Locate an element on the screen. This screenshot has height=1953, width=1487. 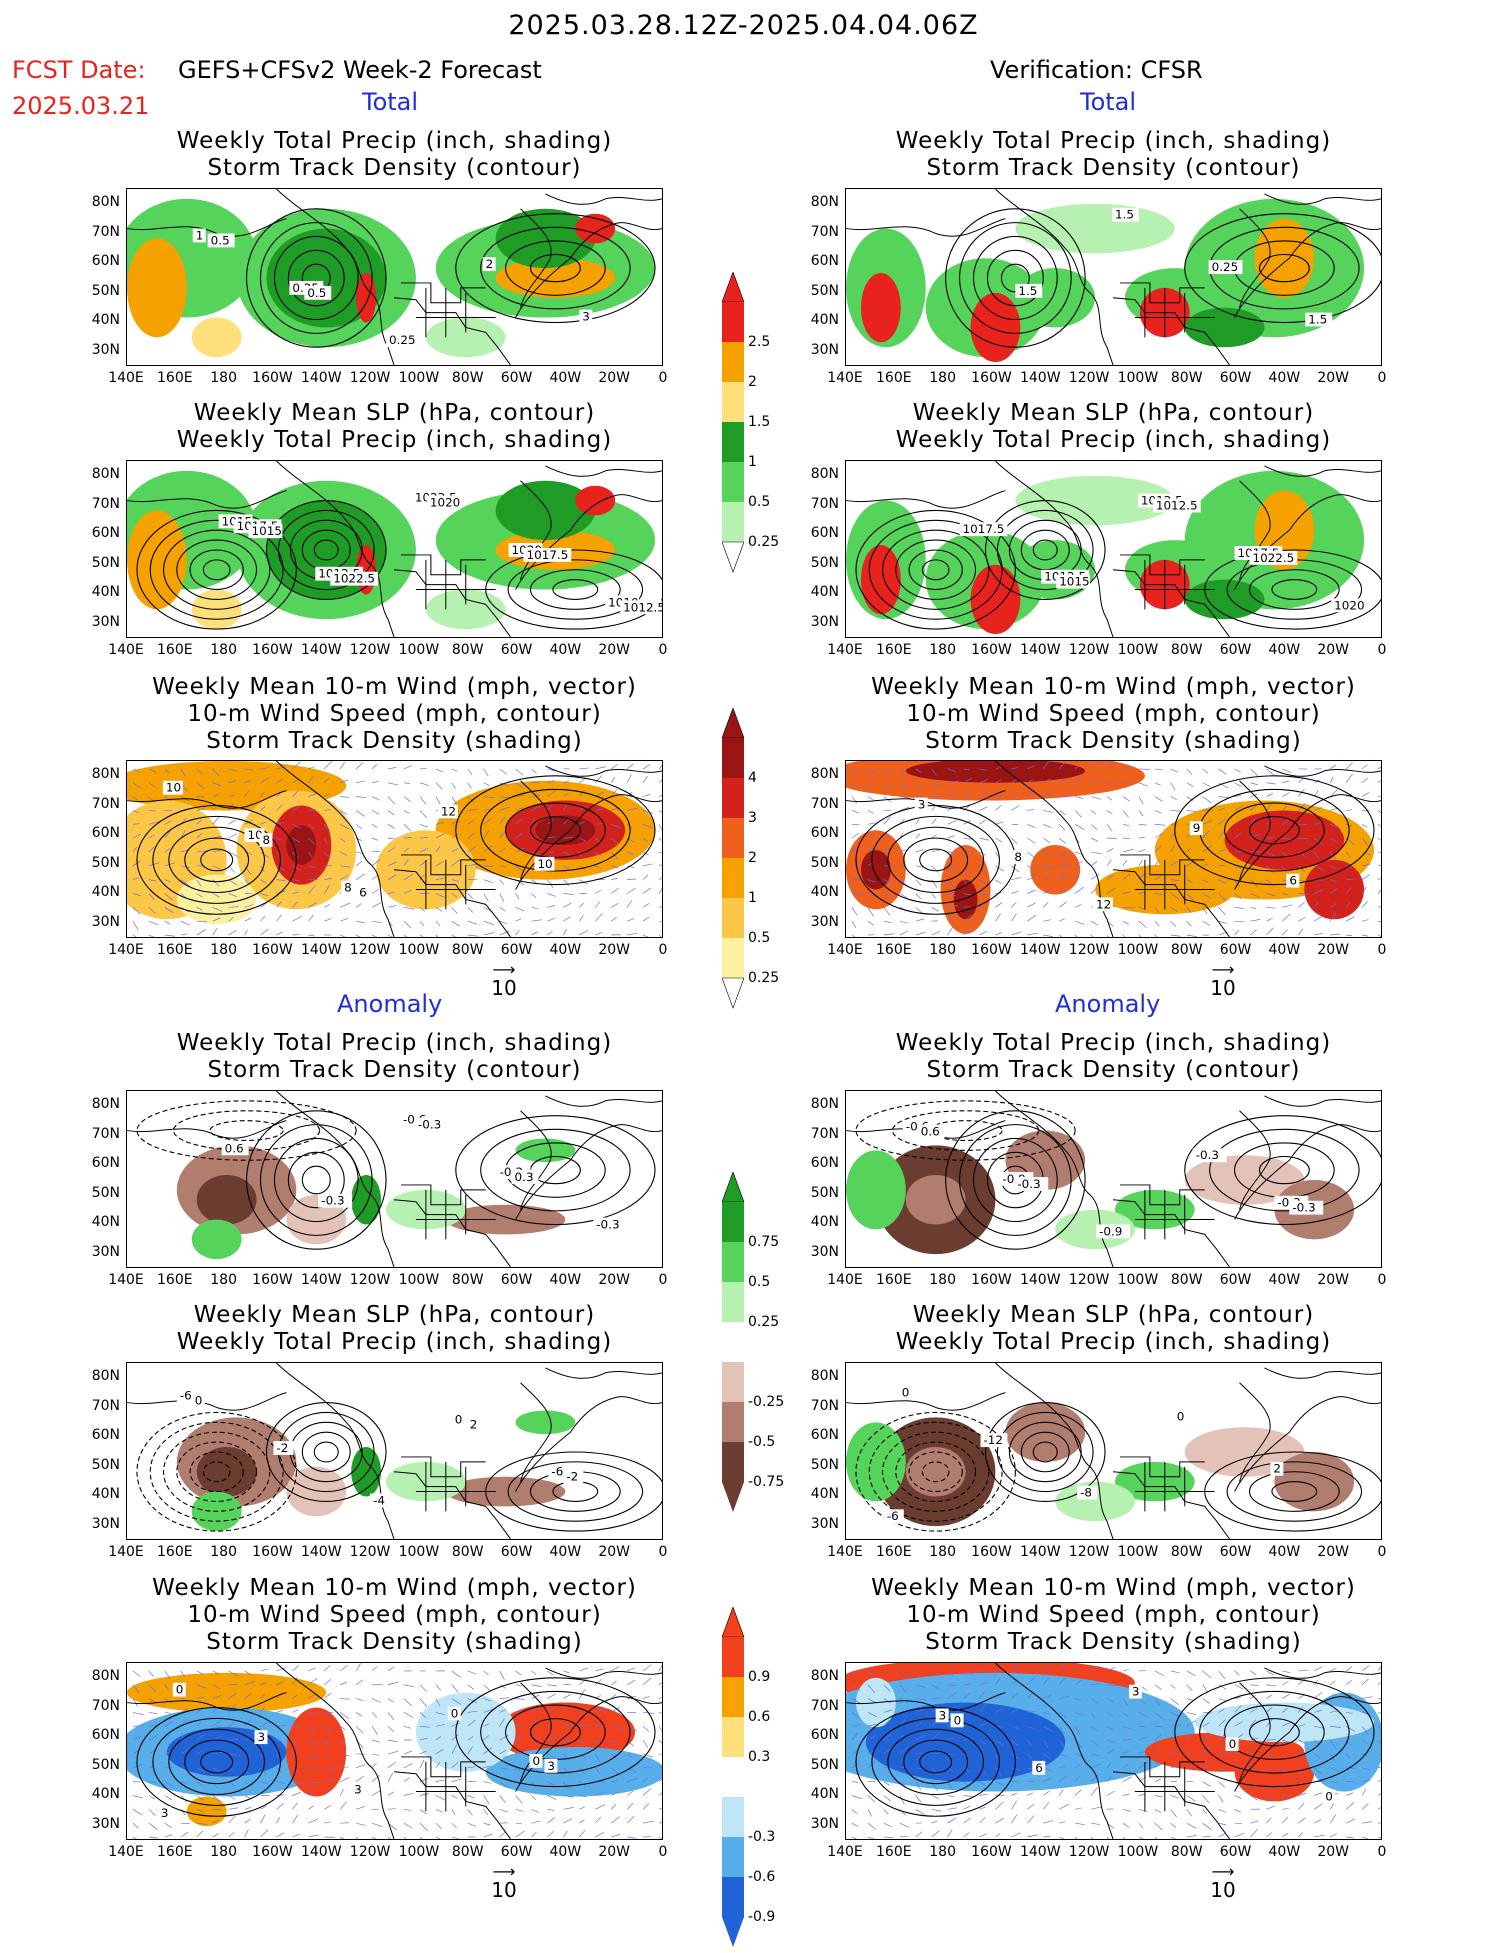
lon-tick-label: 20W is located at coordinates (614, 950).